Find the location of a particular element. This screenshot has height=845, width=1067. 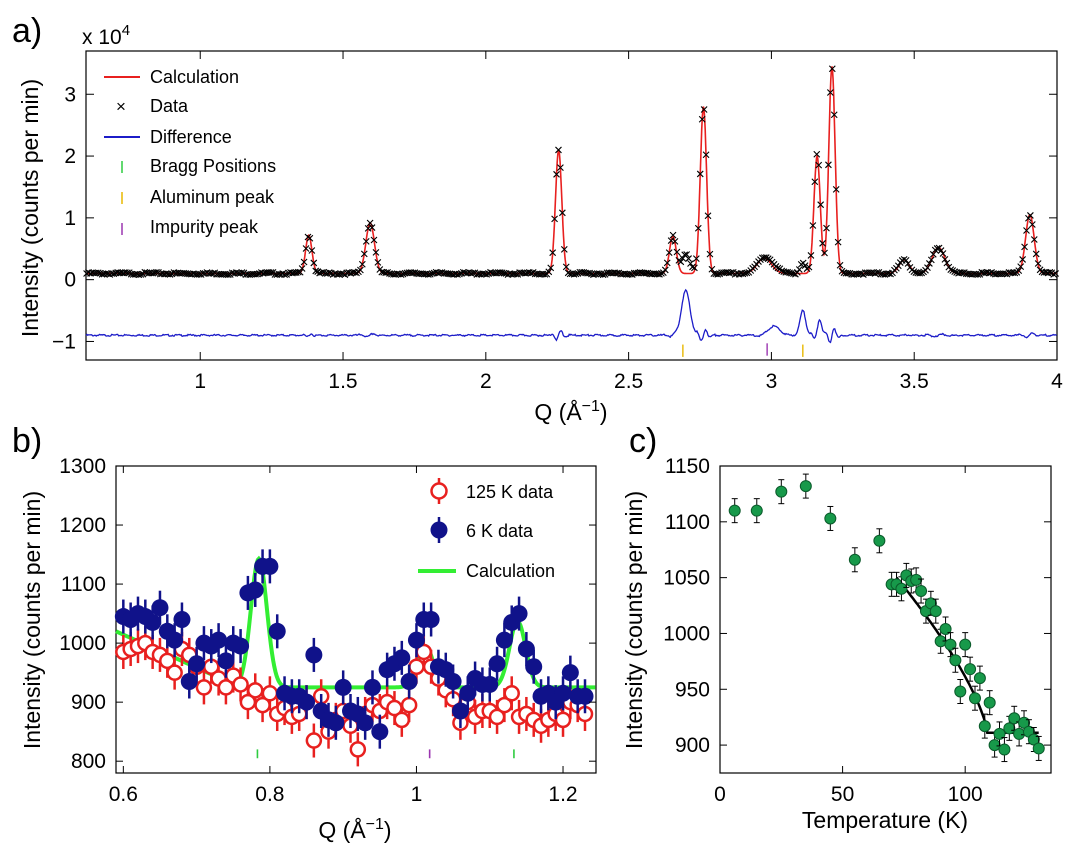

x-tick-label: 50 is located at coordinates (842, 794).